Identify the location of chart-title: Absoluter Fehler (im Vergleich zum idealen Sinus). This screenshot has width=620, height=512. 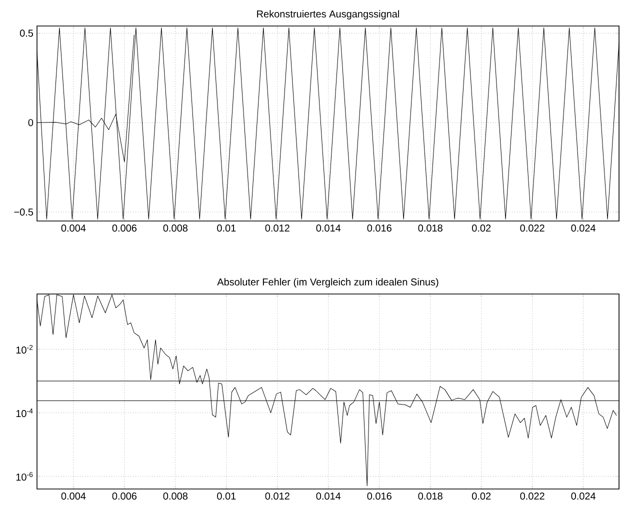
(327, 283).